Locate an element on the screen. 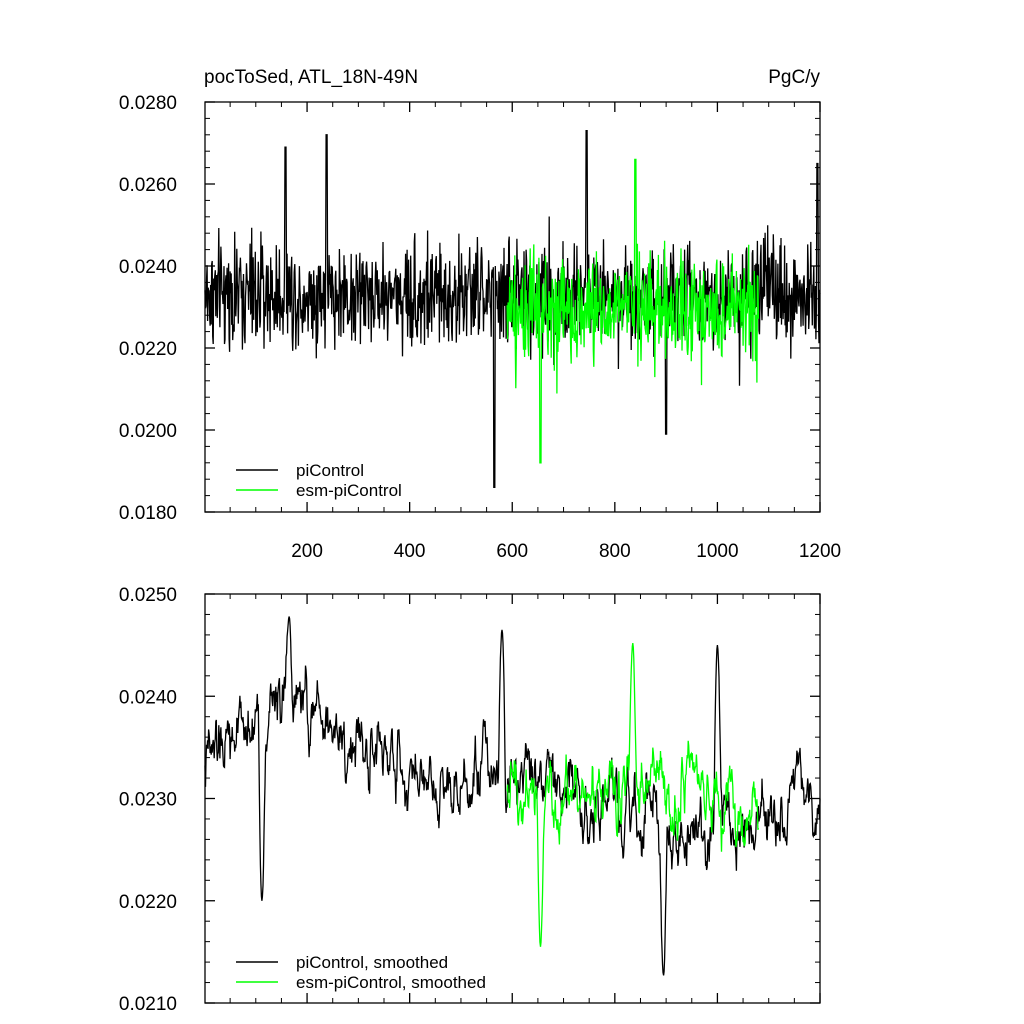 The image size is (1024, 1024). top-legend: piControl esm-piControl is located at coordinates (319, 480).